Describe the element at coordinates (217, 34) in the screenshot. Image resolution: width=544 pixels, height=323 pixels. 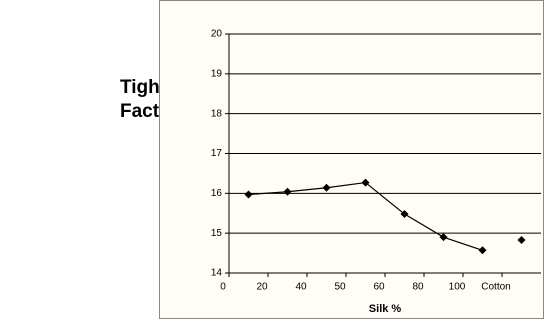
I see `y-tick-label: 20` at that location.